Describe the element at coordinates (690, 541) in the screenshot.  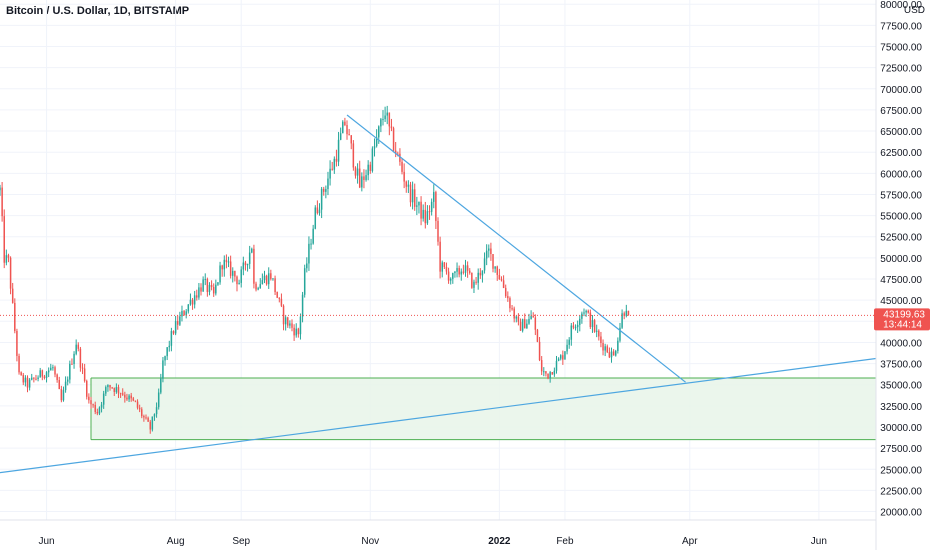
I see `x-tick-label: Apr` at that location.